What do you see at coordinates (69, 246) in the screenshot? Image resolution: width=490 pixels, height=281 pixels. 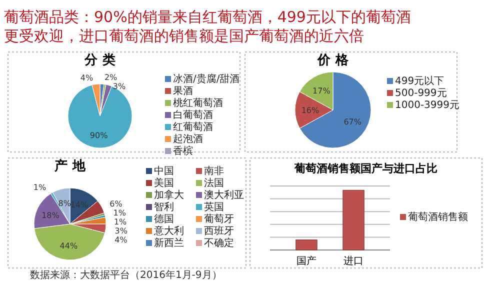 I see `data-label: 44%` at bounding box center [69, 246].